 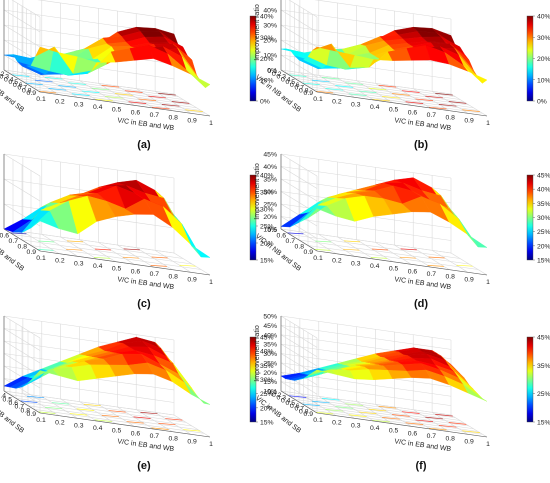 I want to click on colorbar, so click(x=530, y=58).